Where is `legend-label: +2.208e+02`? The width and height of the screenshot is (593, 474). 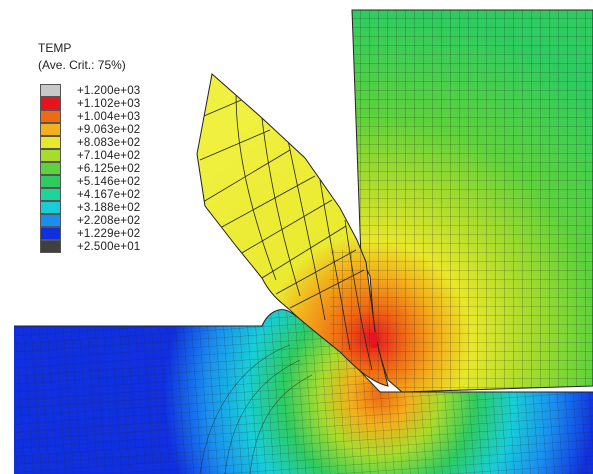
legend-label: +2.208e+02 is located at coordinates (109, 220).